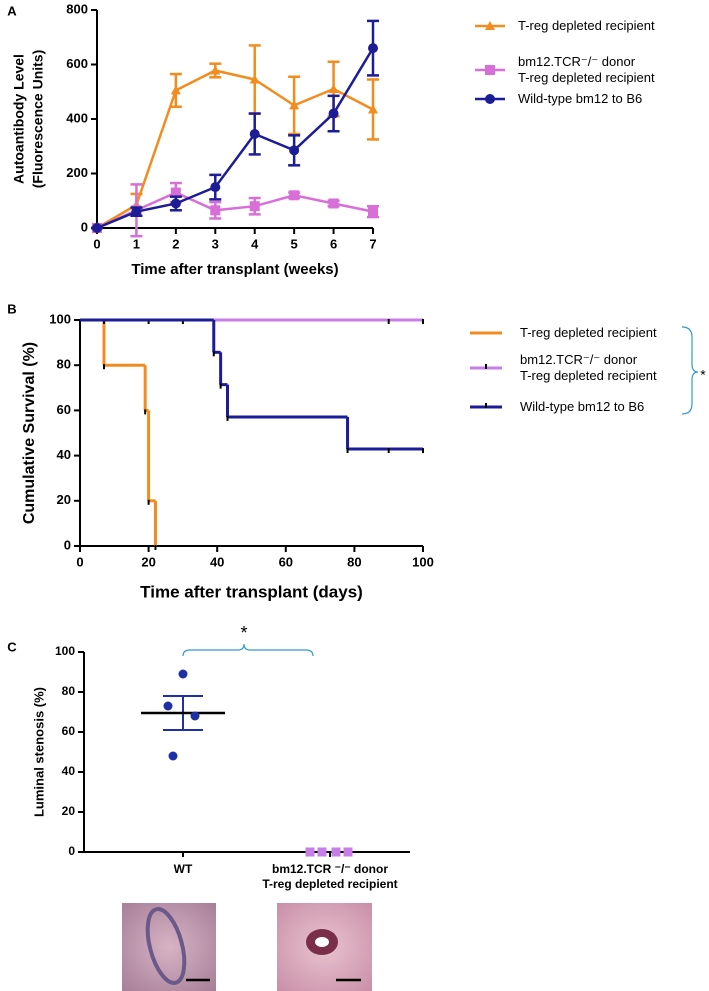 Image resolution: width=709 pixels, height=991 pixels. Describe the element at coordinates (423, 561) in the screenshot. I see `x-tick-label: 100` at that location.